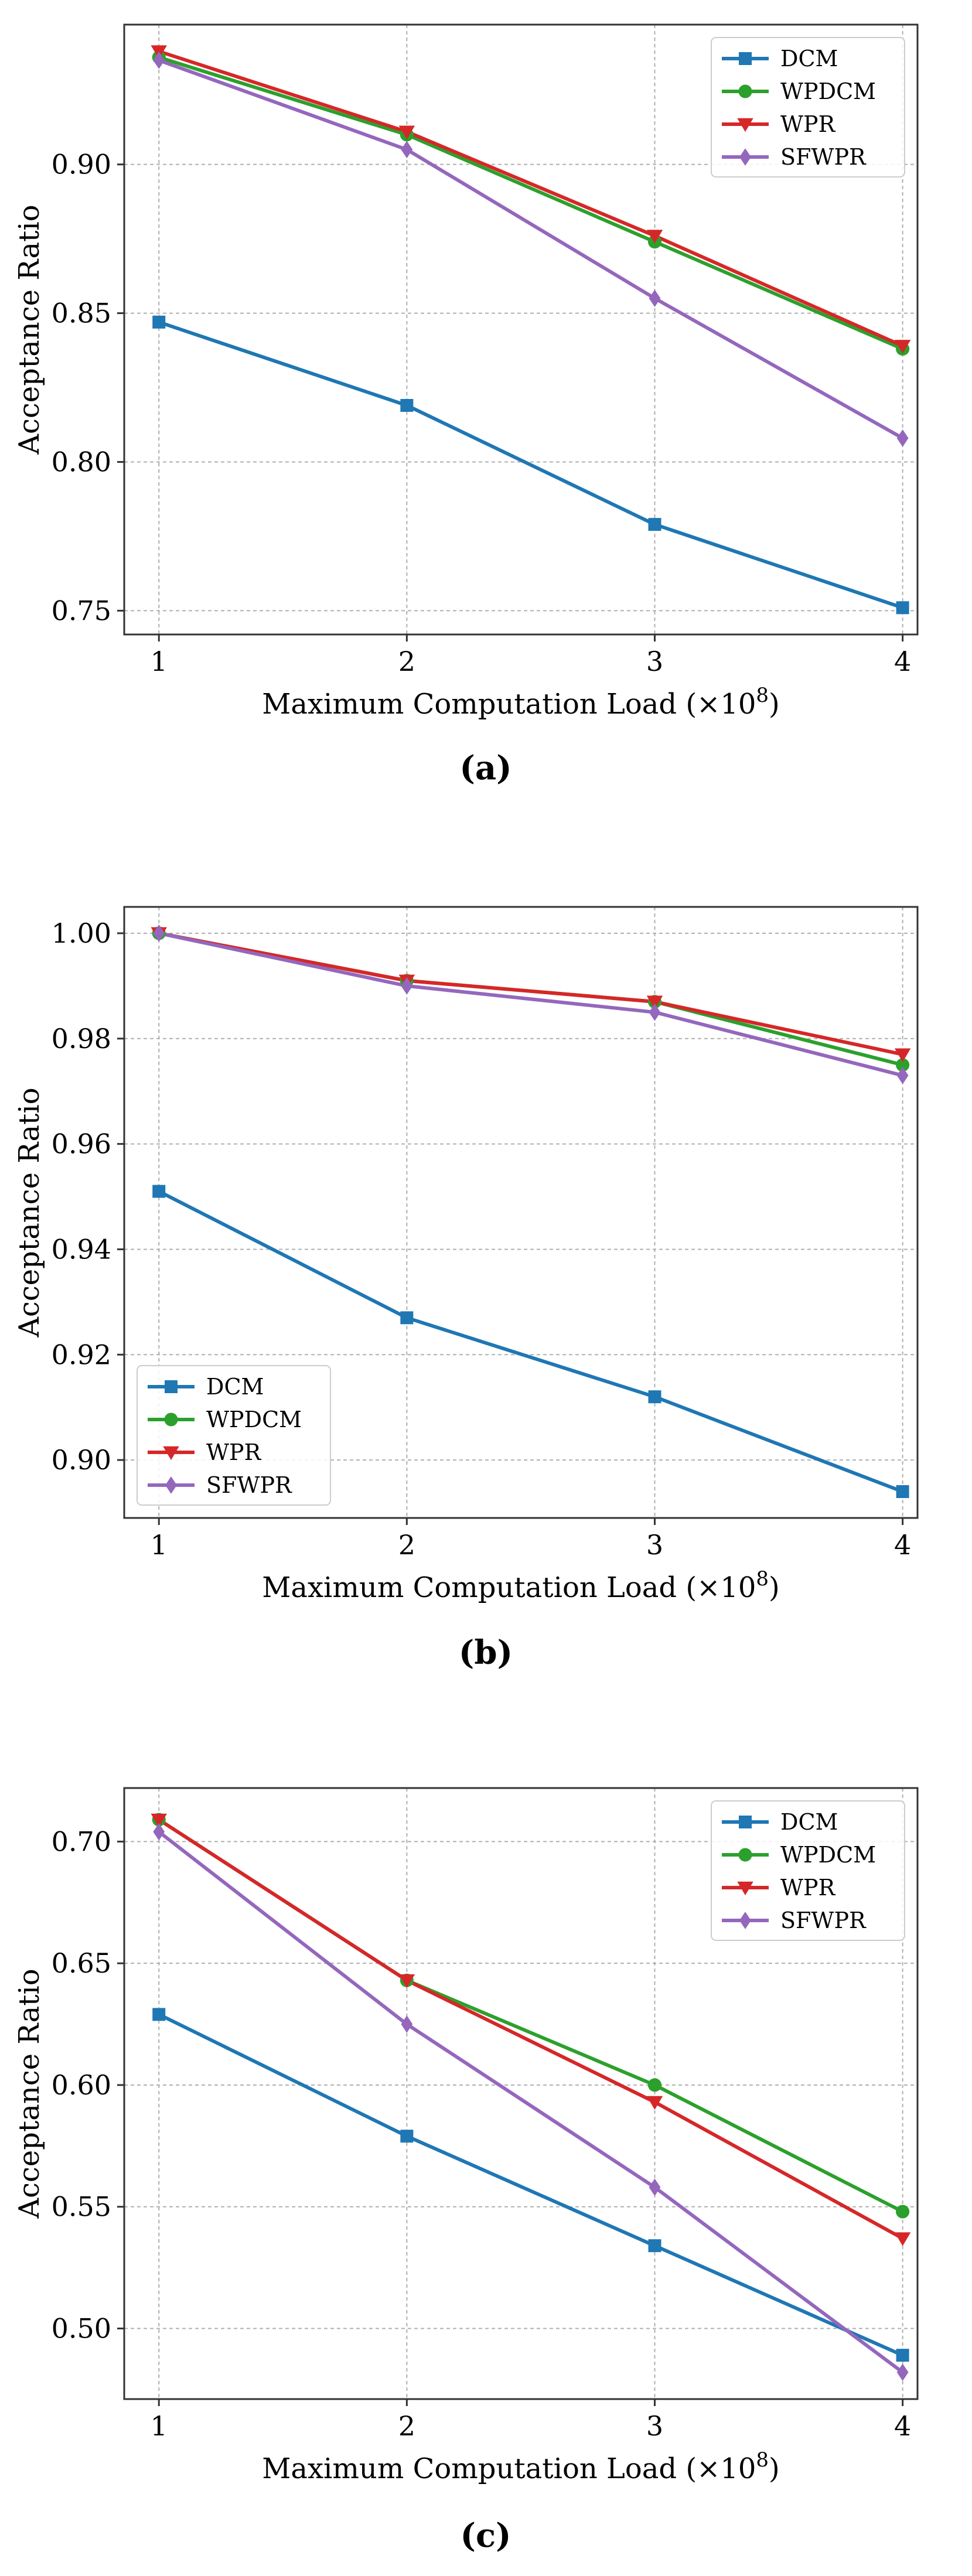  What do you see at coordinates (81, 1144) in the screenshot?
I see `y-tick-label-3: 0.96` at bounding box center [81, 1144].